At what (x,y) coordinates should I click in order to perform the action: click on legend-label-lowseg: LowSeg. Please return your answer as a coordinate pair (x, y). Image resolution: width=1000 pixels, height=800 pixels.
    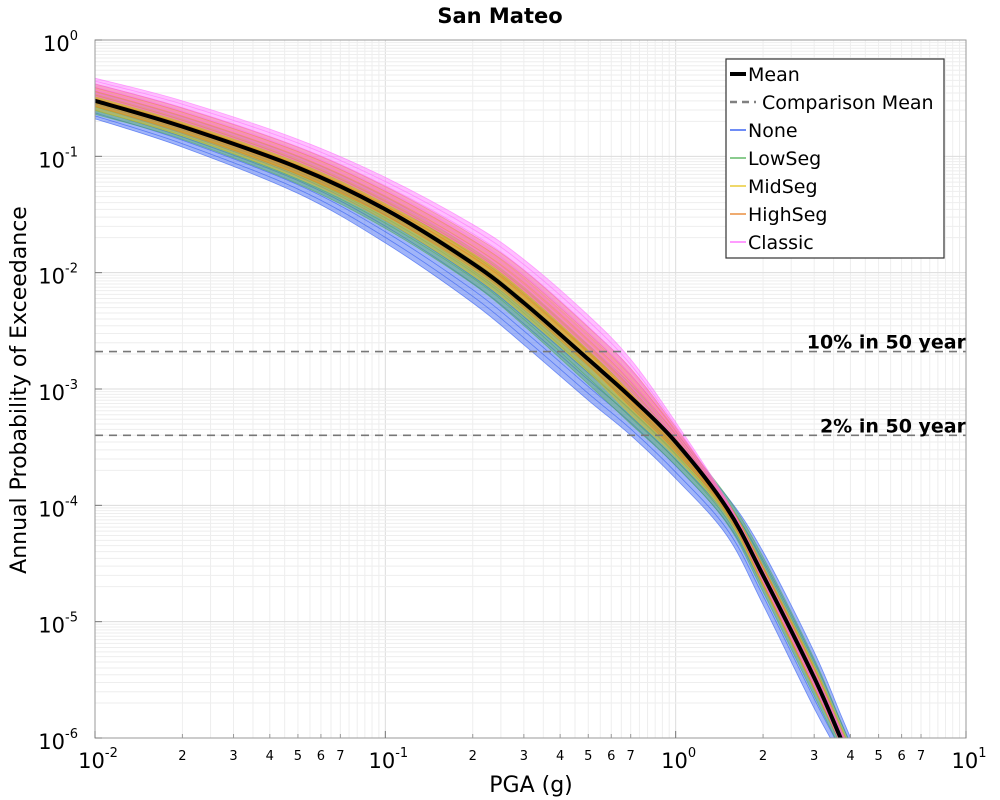
    Looking at the image, I should click on (784, 159).